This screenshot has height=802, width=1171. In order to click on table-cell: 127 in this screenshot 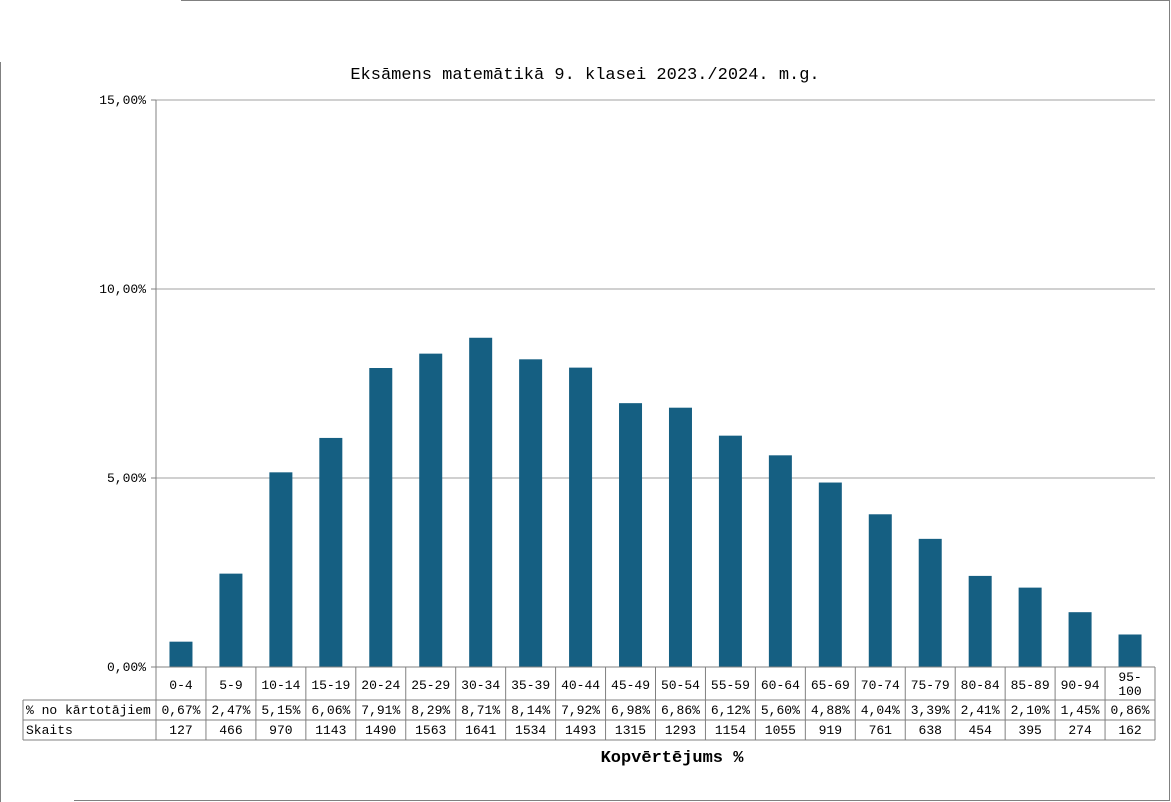, I will do `click(180, 730)`.